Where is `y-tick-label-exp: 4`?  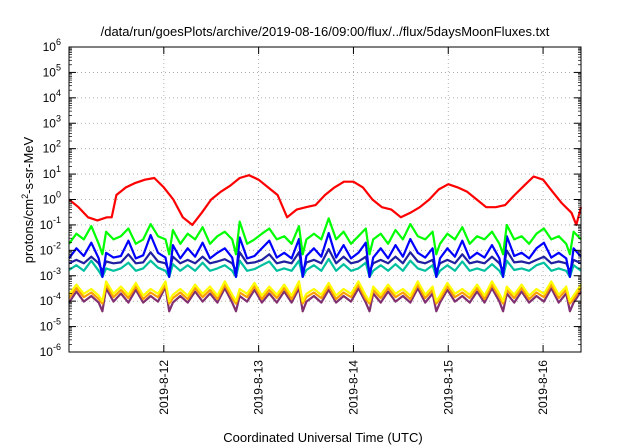 y-tick-label-exp: 4 is located at coordinates (58, 93).